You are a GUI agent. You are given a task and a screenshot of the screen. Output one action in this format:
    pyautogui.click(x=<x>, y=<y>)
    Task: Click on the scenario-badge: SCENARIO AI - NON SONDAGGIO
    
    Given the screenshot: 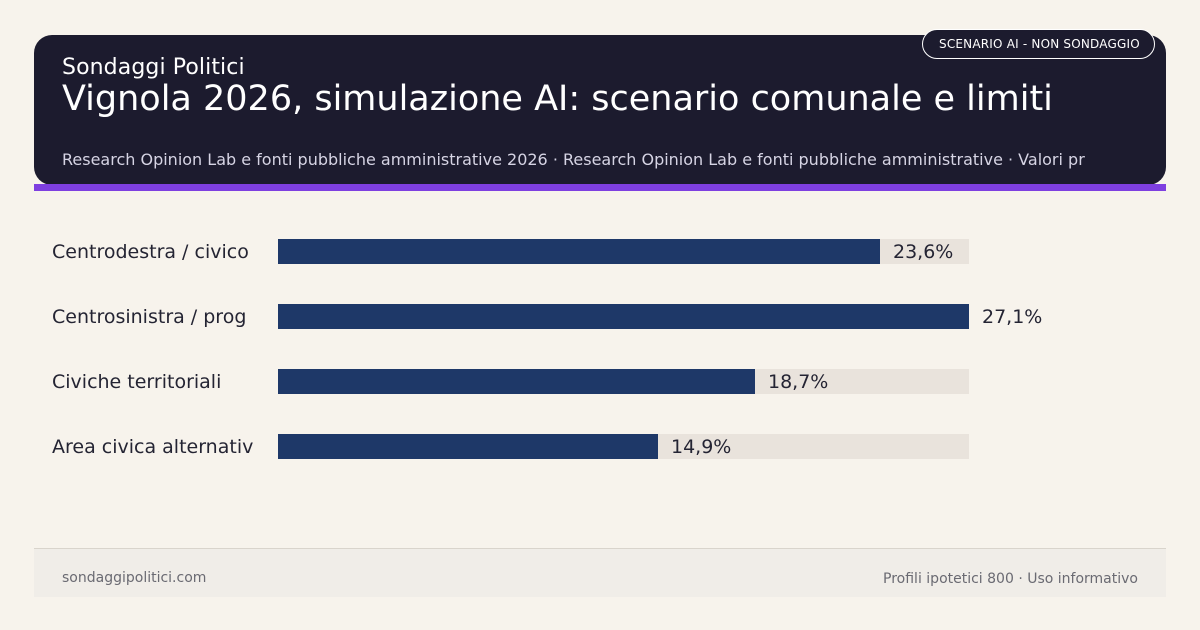 What is the action you would take?
    pyautogui.click(x=1038, y=44)
    